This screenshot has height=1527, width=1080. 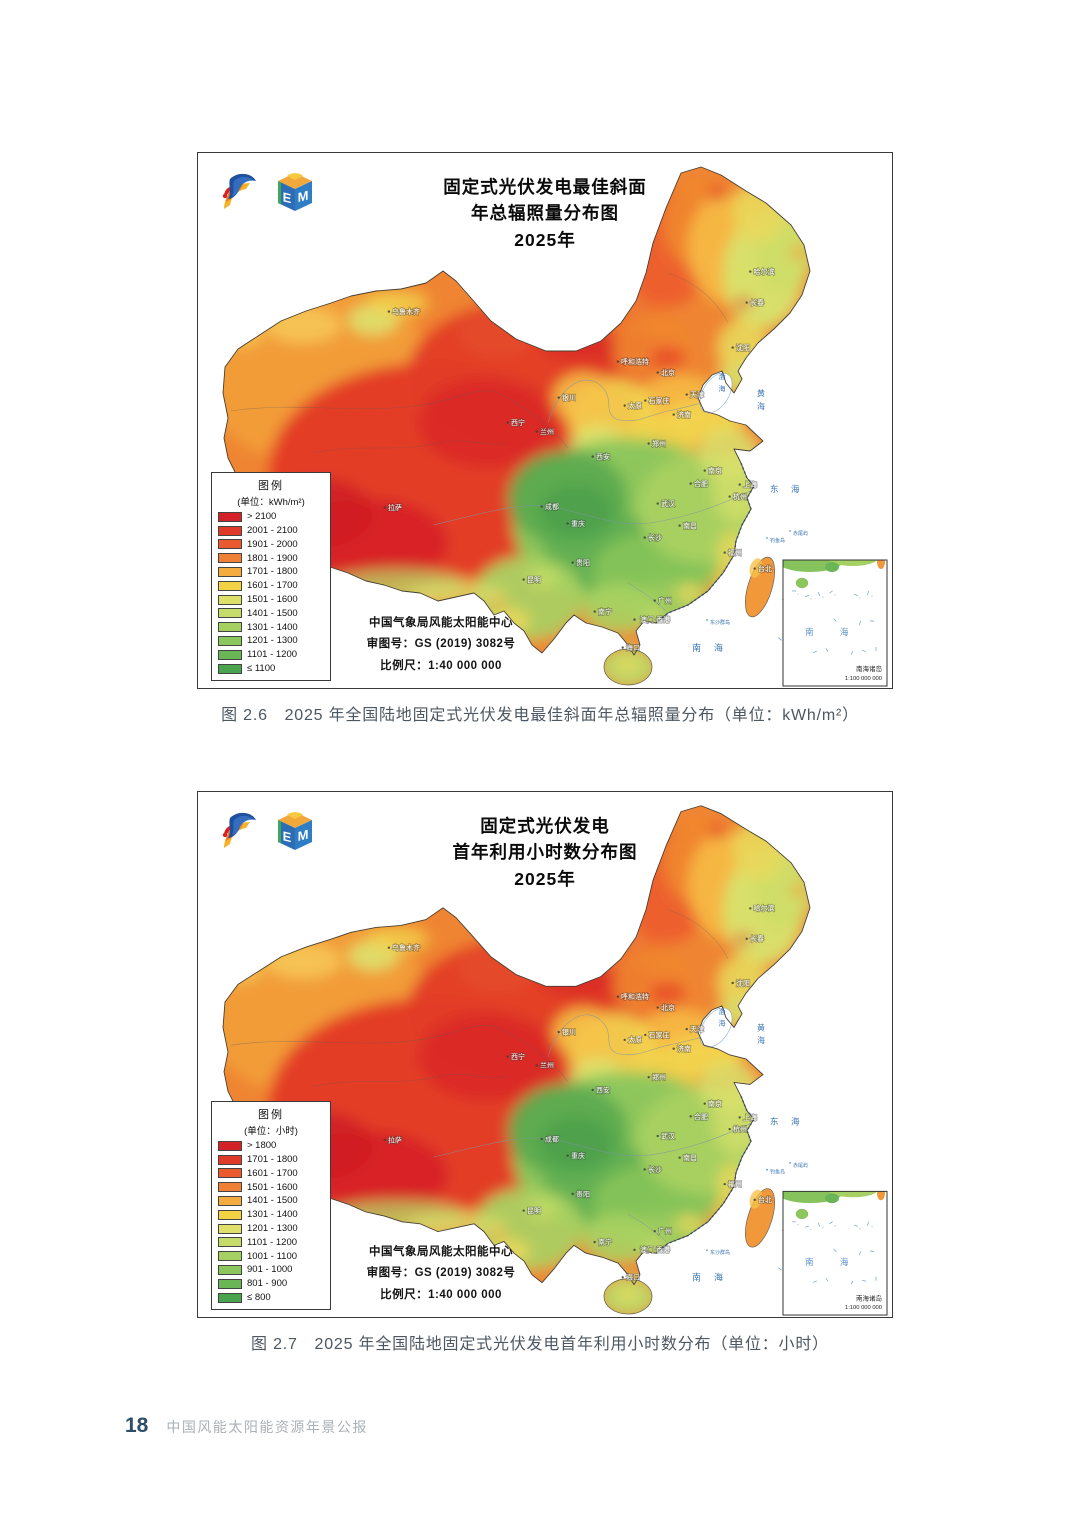 What do you see at coordinates (832, 632) in the screenshot?
I see `svg-text: 南 海` at bounding box center [832, 632].